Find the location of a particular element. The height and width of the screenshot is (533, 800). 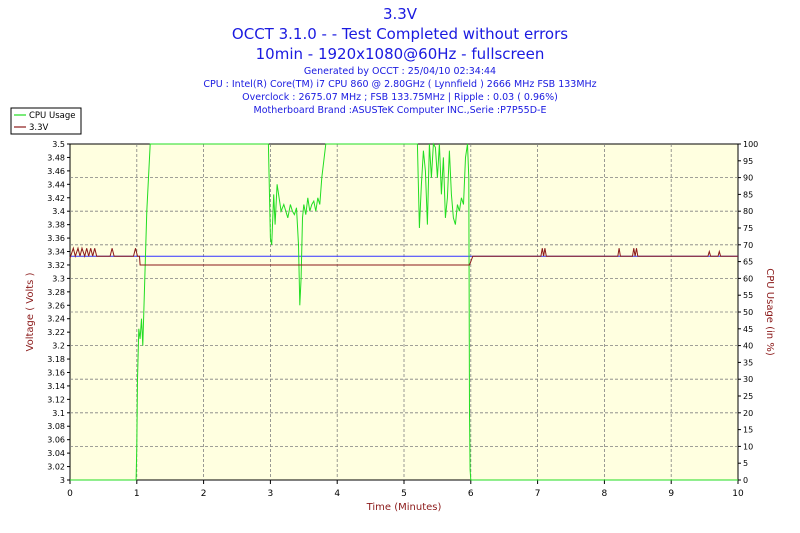

y-left-tick-label: 3.4 is located at coordinates (58, 211).